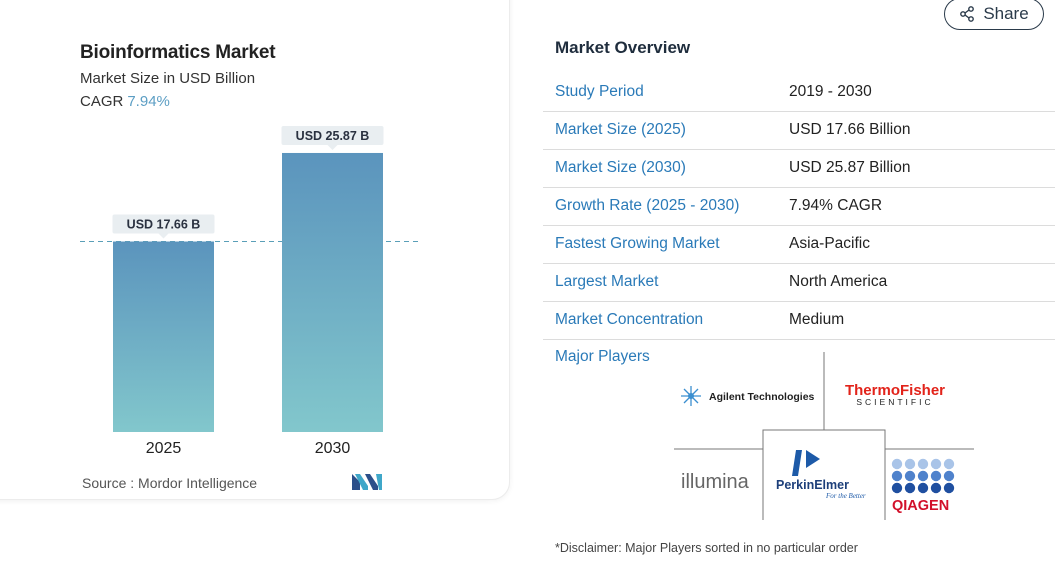  I want to click on cagr-label: CAGR, so click(102, 101).